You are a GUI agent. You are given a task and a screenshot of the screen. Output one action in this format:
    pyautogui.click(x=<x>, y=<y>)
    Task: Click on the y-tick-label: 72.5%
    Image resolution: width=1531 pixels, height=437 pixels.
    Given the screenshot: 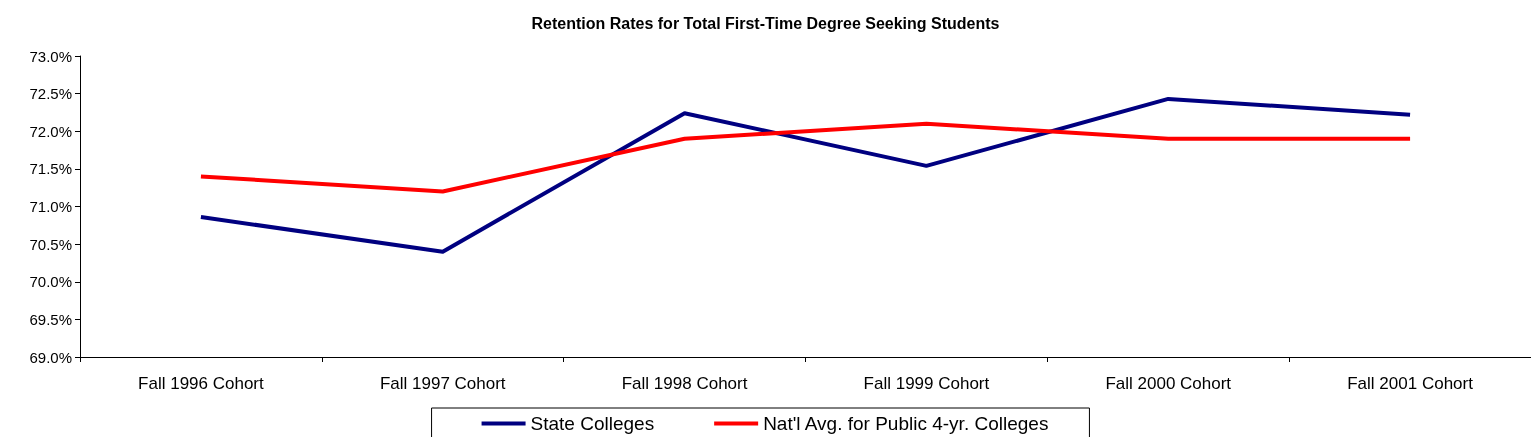 What is the action you would take?
    pyautogui.click(x=50, y=94)
    